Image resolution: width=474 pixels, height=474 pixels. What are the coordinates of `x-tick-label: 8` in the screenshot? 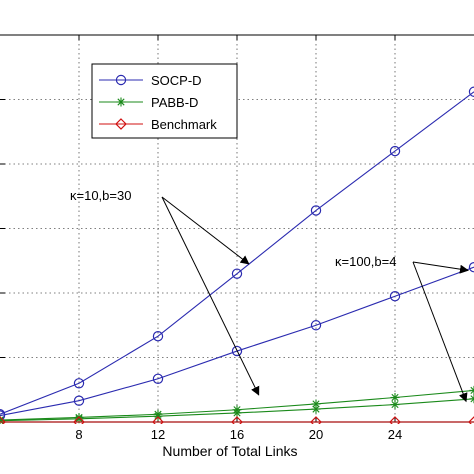 It's located at (78, 434).